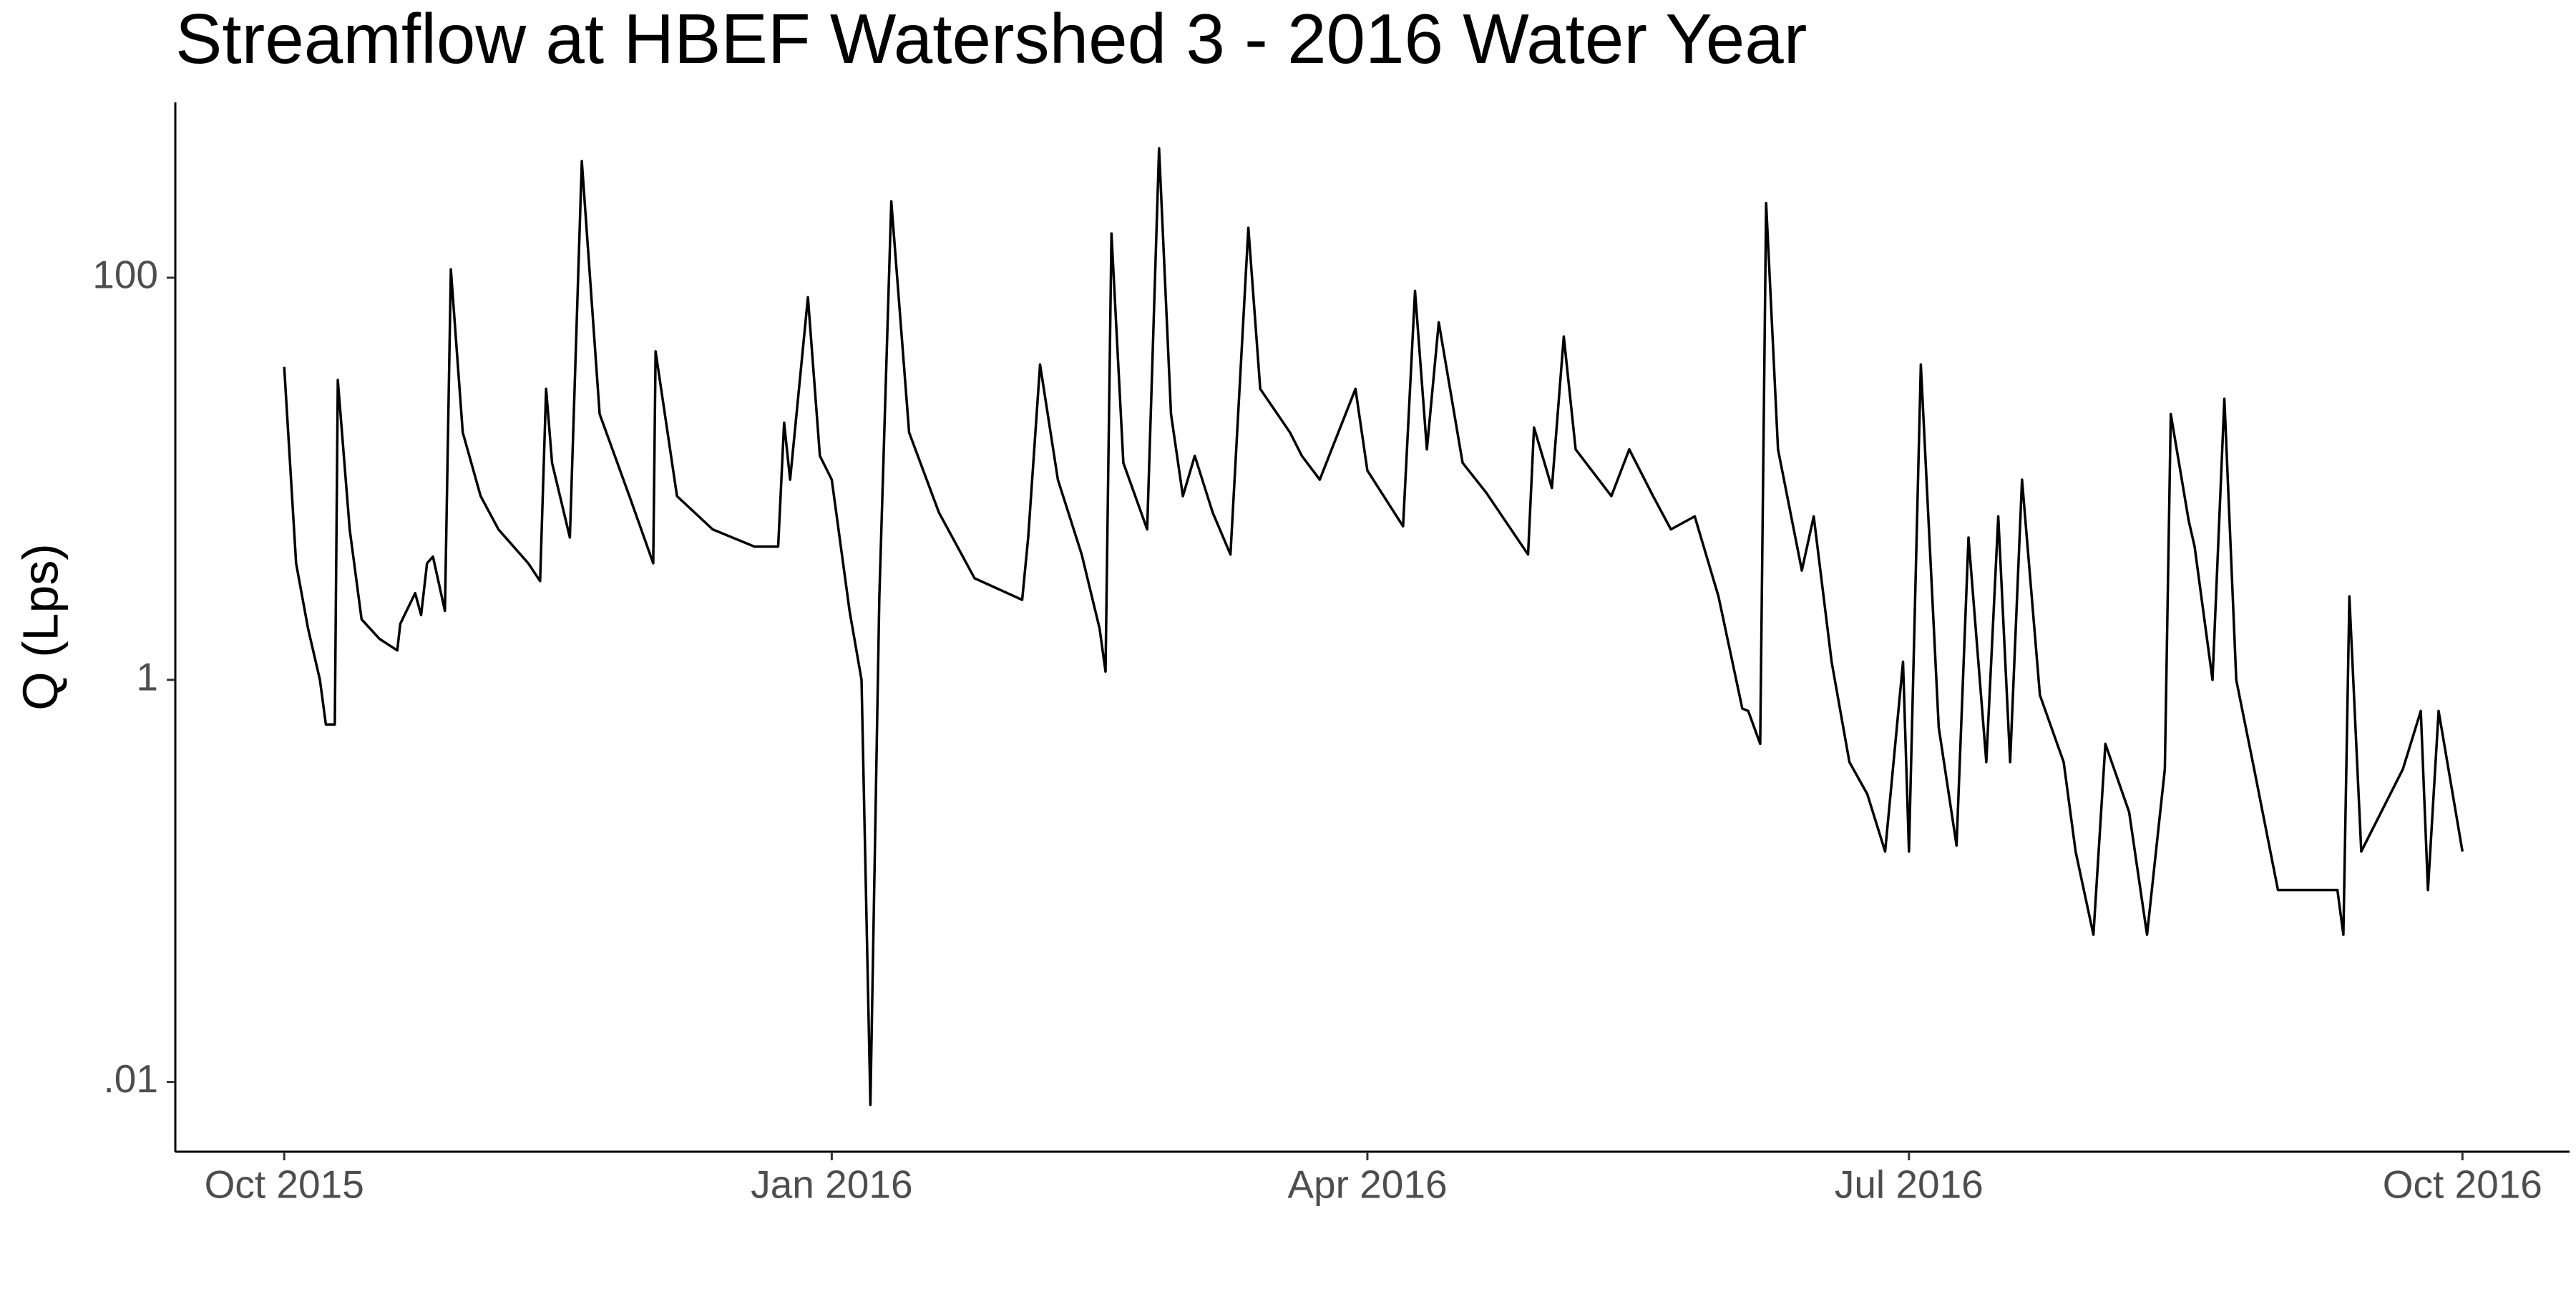  I want to click on y-tick-label: 1, so click(147, 676).